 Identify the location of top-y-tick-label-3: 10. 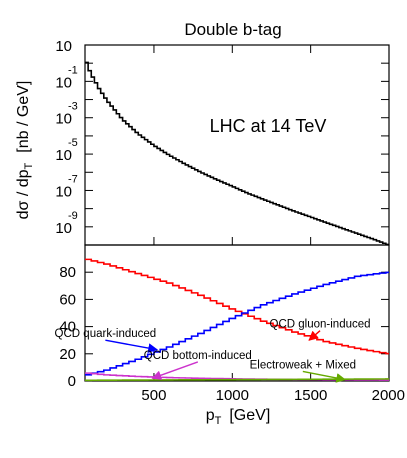
(63, 155).